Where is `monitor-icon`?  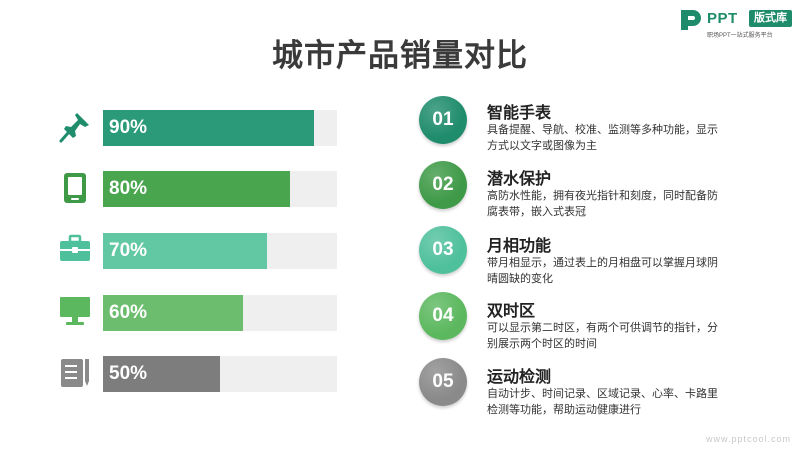
monitor-icon is located at coordinates (75, 311).